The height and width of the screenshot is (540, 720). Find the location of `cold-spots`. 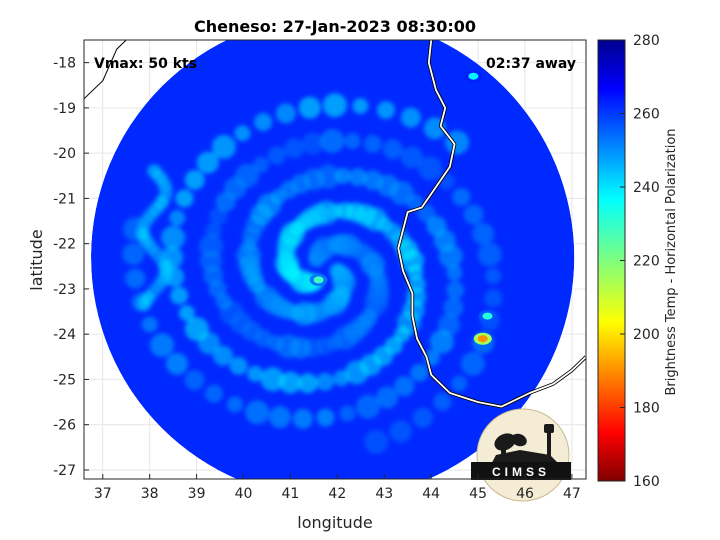

cold-spots is located at coordinates (403, 207).